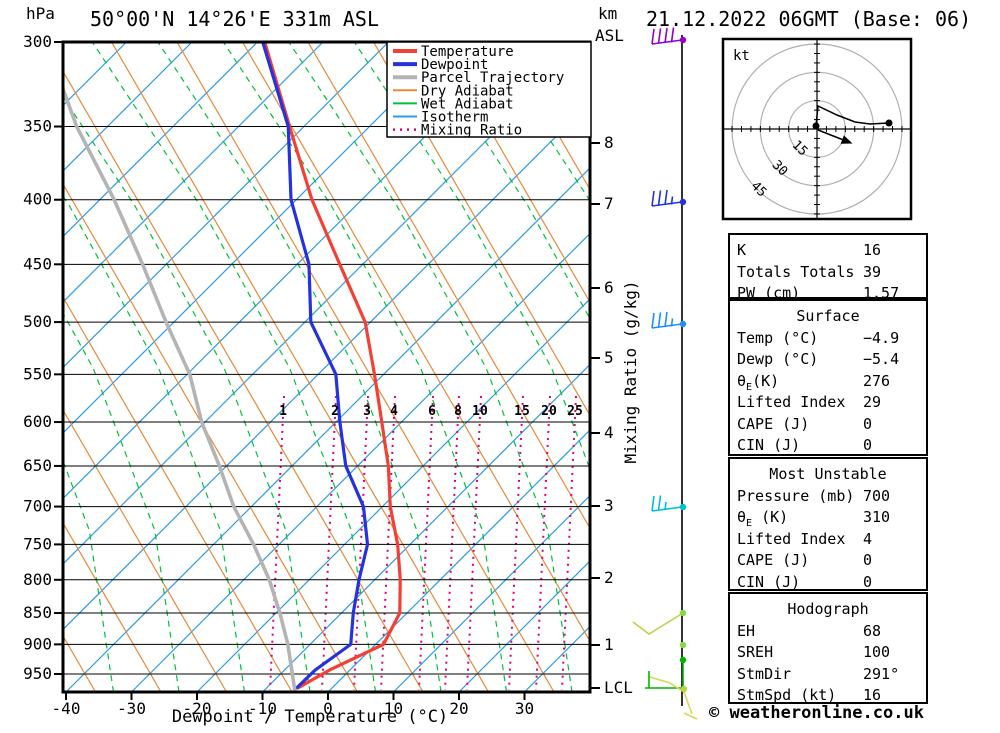  What do you see at coordinates (872, 271) in the screenshot?
I see `row-value: 39` at bounding box center [872, 271].